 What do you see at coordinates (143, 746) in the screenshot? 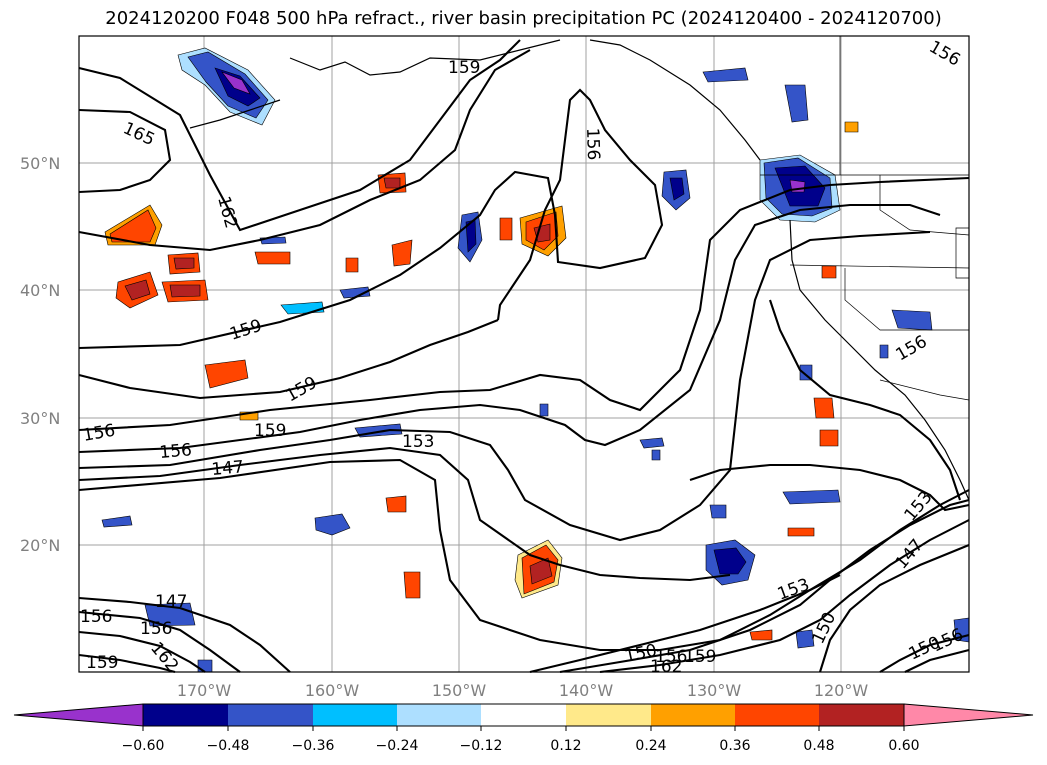
I see `colorbar-tick-label: −0.60` at bounding box center [143, 746].